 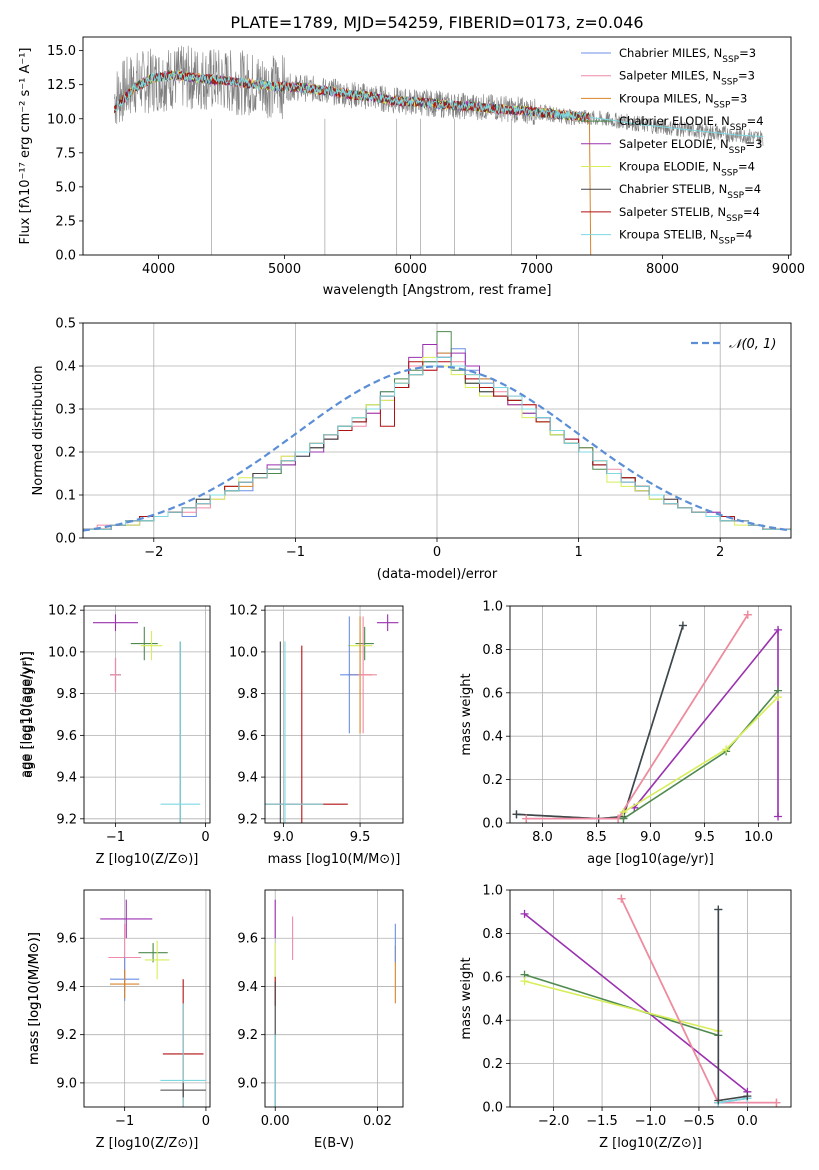 I want to click on y-axis-label: age [log10(age/yr)], so click(x=26, y=714).